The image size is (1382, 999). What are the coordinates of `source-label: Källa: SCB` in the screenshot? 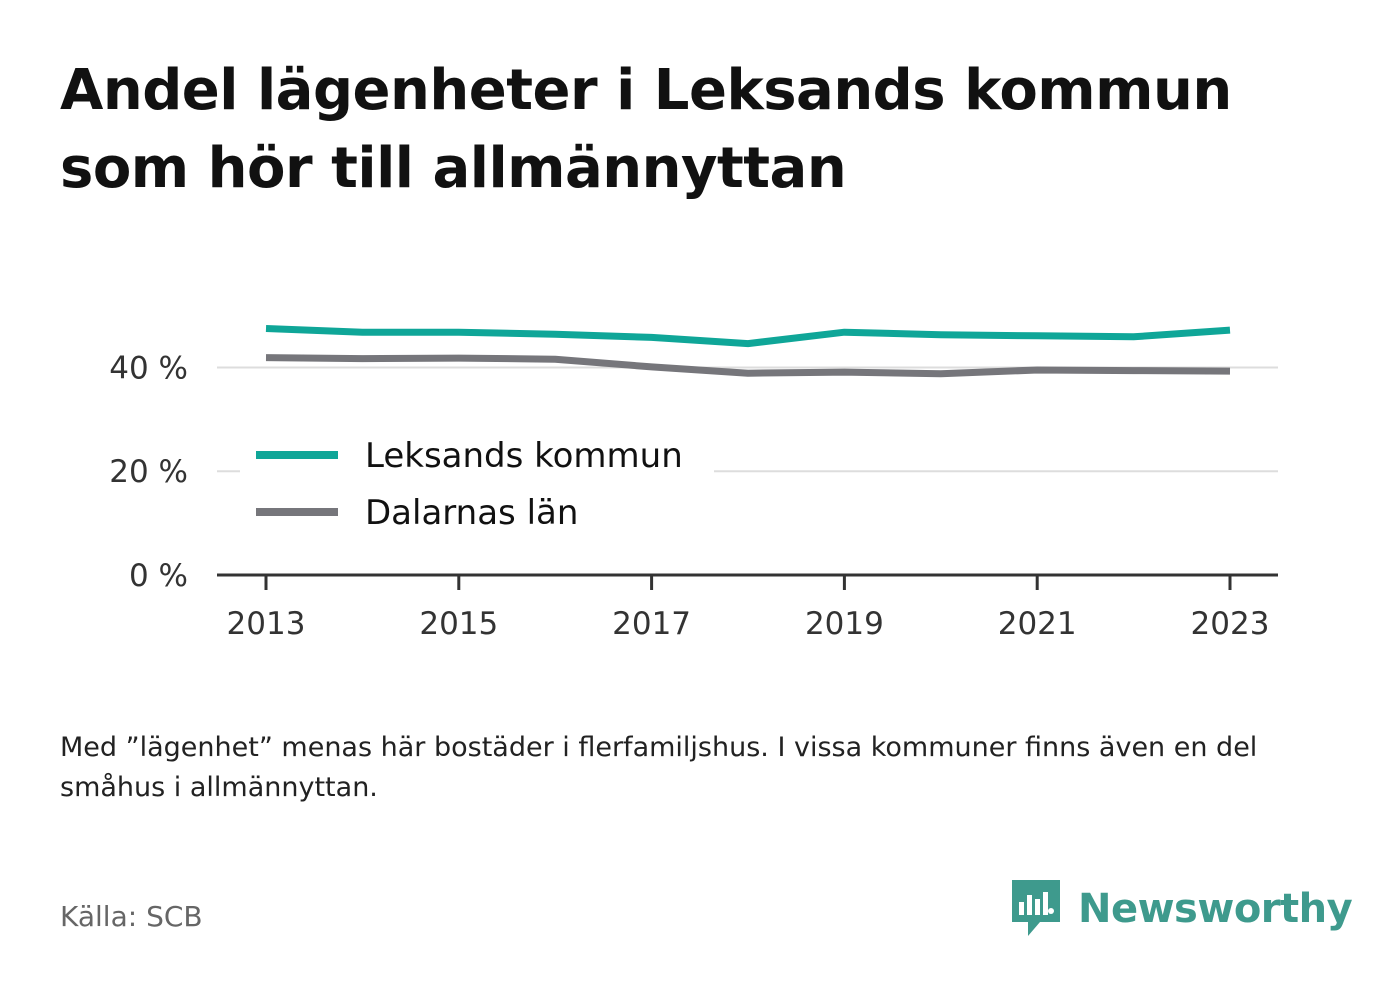 It's located at (131, 916).